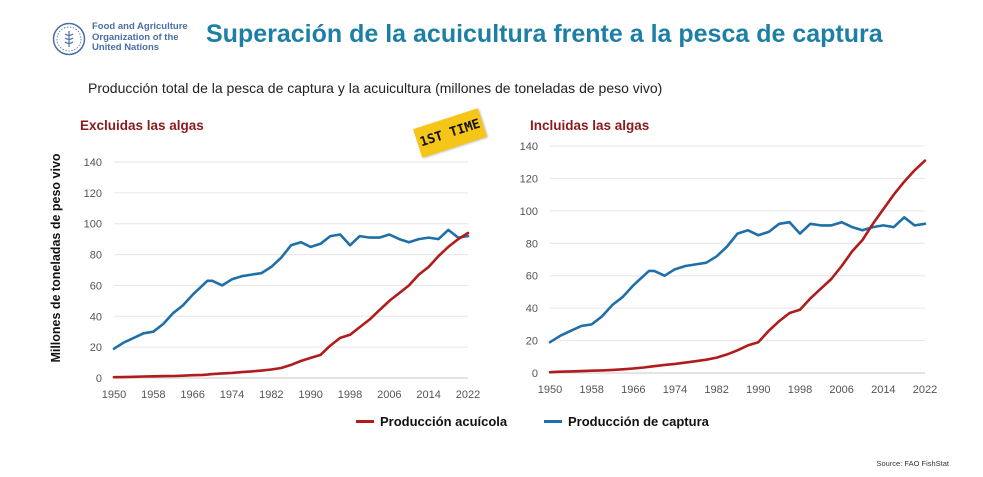 The width and height of the screenshot is (983, 477). Describe the element at coordinates (140, 26) in the screenshot. I see `org-line: Food and Agriculture` at that location.